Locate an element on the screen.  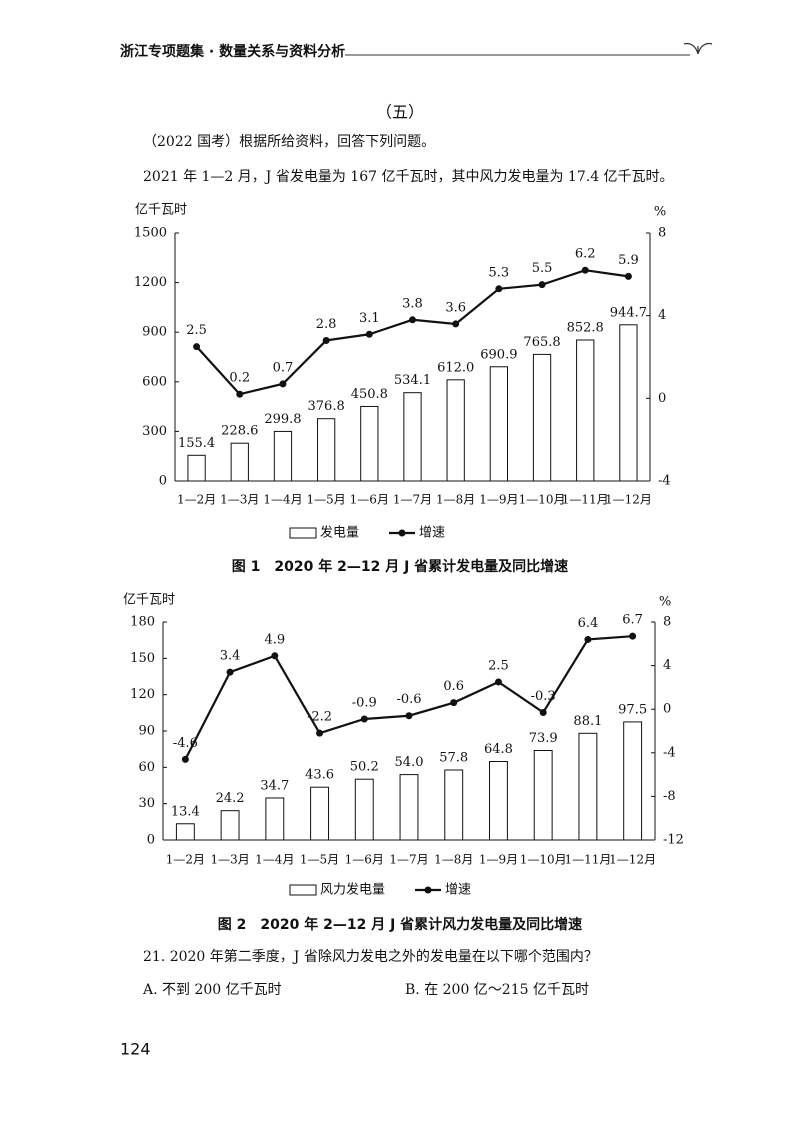
y-tick-label: 60 is located at coordinates (146, 767).